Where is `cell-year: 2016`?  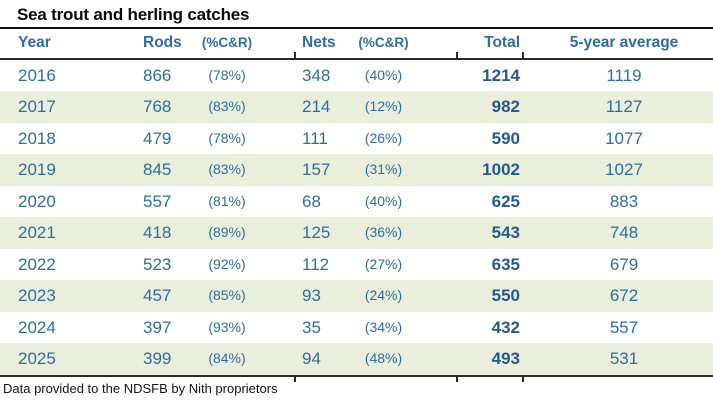 cell-year: 2016 is located at coordinates (37, 75).